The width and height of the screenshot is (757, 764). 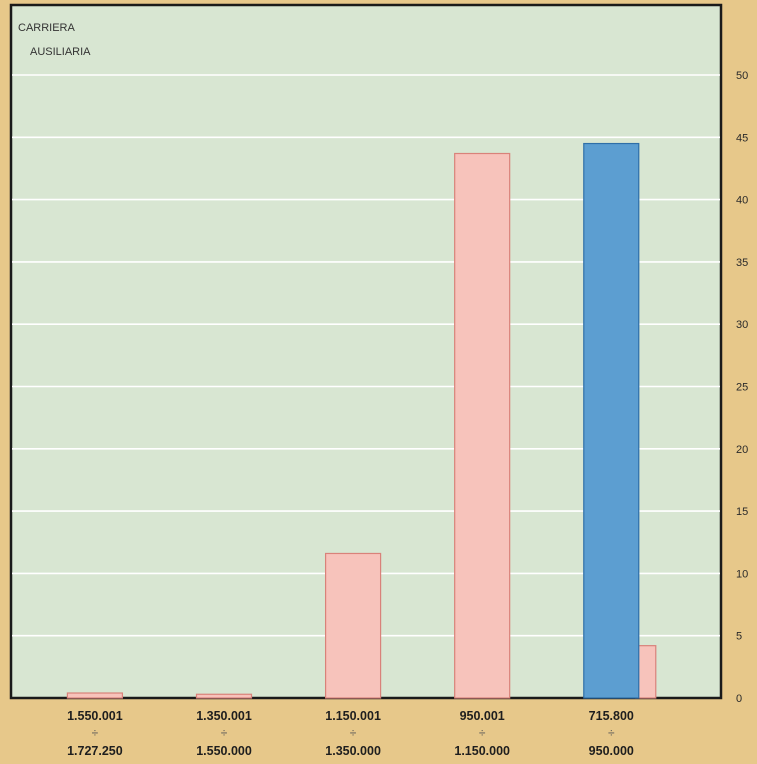 I want to click on chart-title-line-1: CARRIERA, so click(x=47, y=28).